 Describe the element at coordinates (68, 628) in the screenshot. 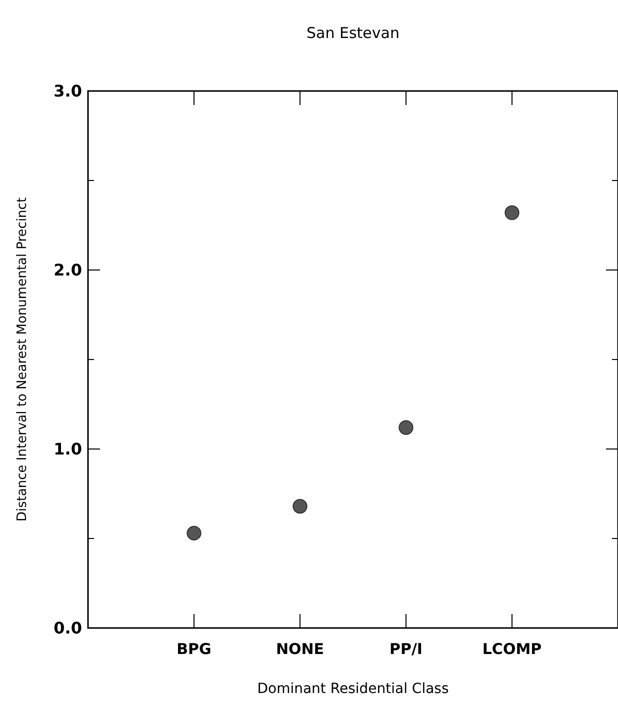

I see `y-tick-label: 0.0` at that location.